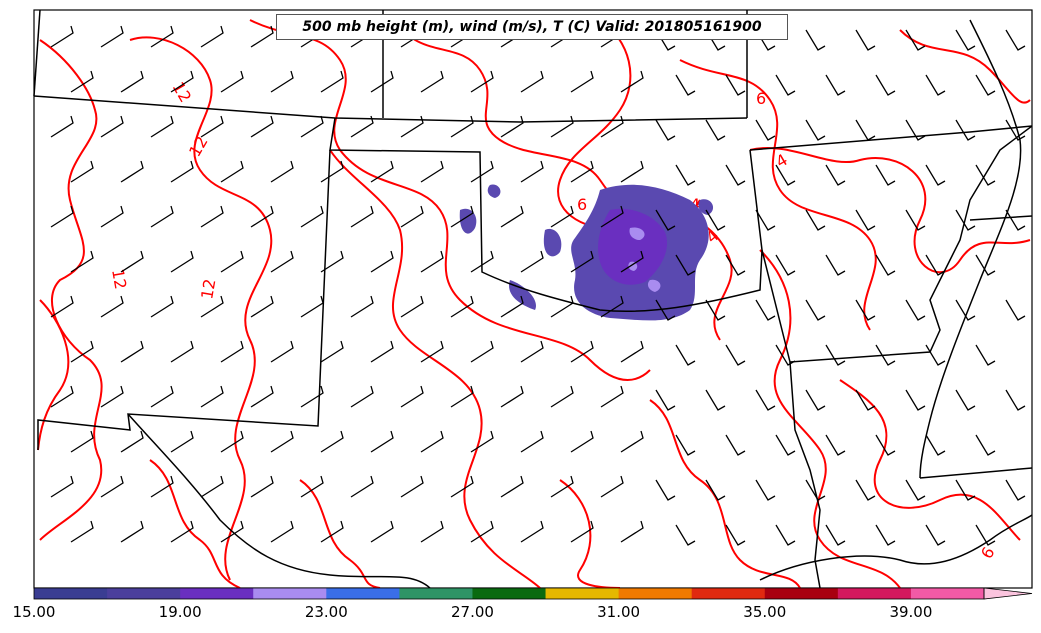  Describe the element at coordinates (208, 288) in the screenshot. I see `contour-label: 12` at that location.